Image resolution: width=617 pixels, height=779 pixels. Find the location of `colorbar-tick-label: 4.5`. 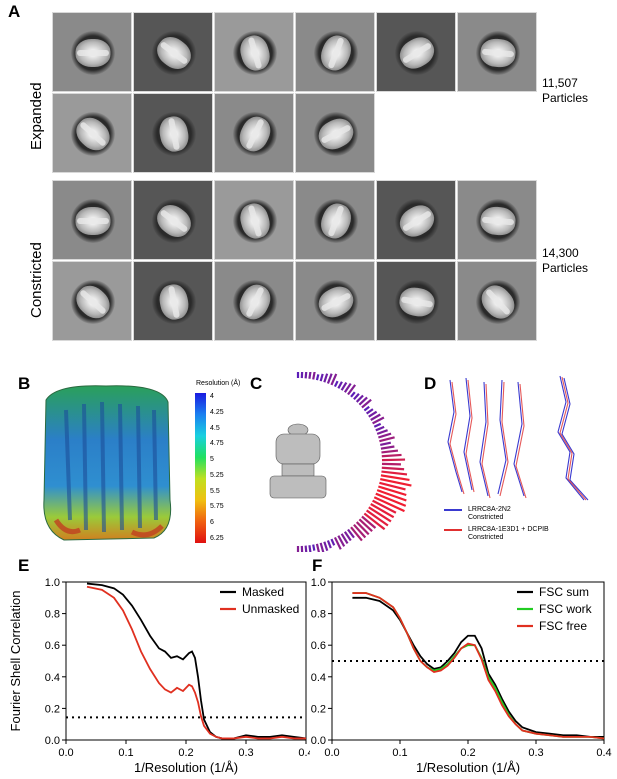

colorbar-tick-label: 4.5 is located at coordinates (215, 428).